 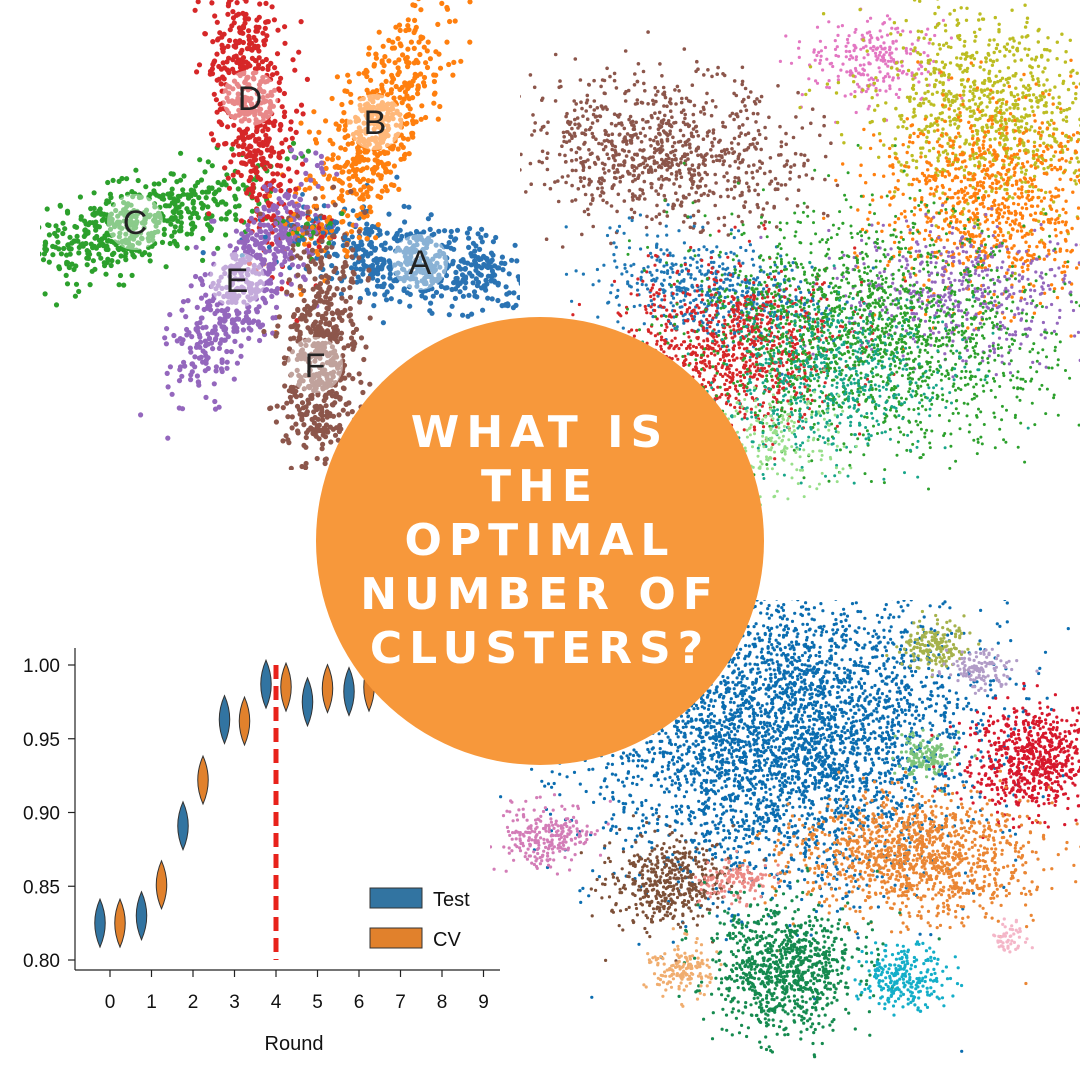 What do you see at coordinates (809, 962) in the screenshot?
I see `umap-bottom-cluster-green` at bounding box center [809, 962].